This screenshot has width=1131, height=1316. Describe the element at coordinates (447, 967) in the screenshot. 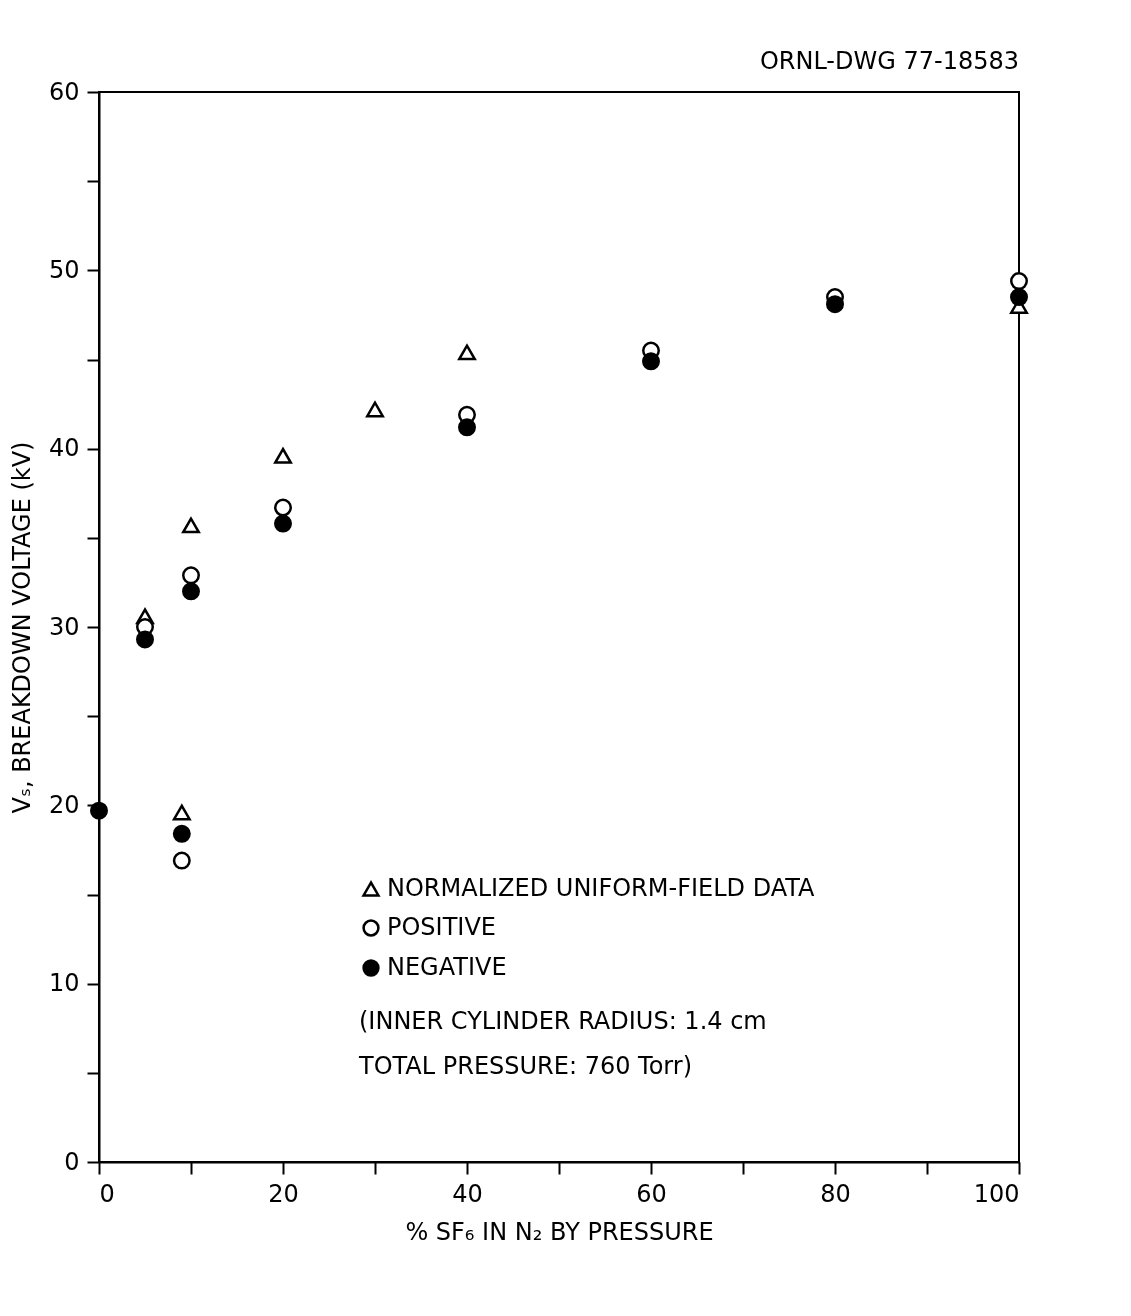

I see `legend-label: NEGATIVE` at that location.